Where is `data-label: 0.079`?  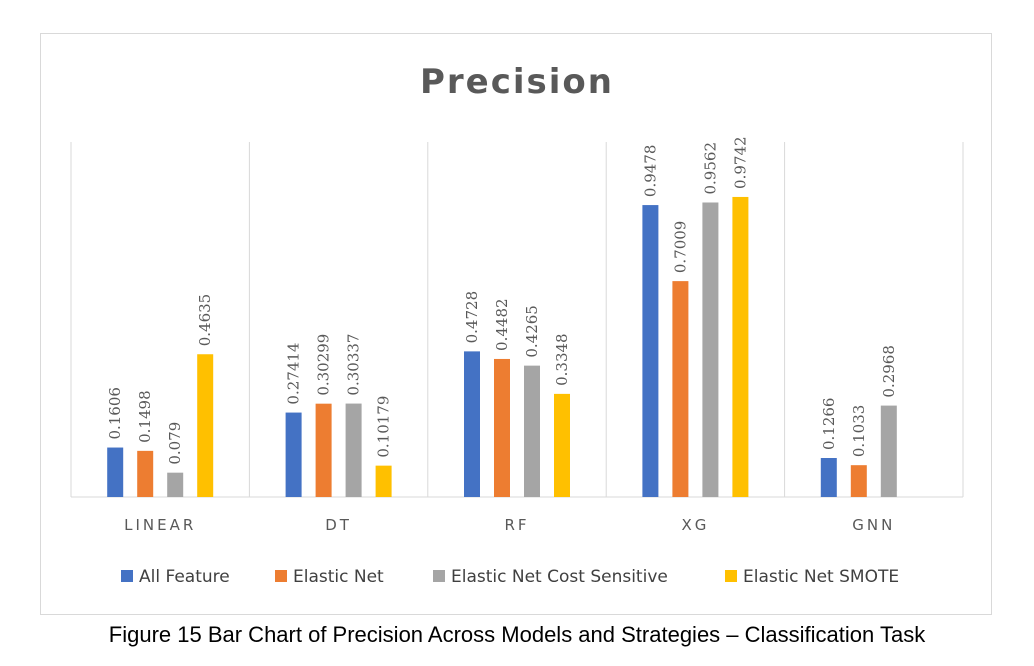 data-label: 0.079 is located at coordinates (175, 443).